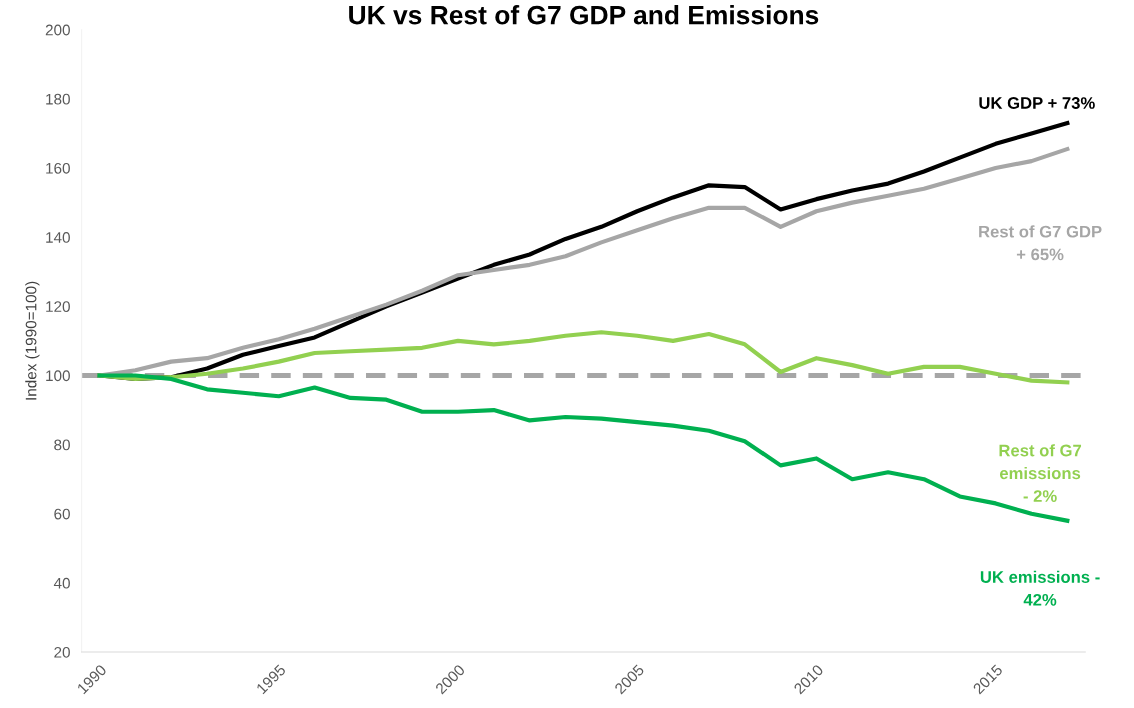 The width and height of the screenshot is (1134, 708). I want to click on y-tick-label: 160, so click(58, 168).